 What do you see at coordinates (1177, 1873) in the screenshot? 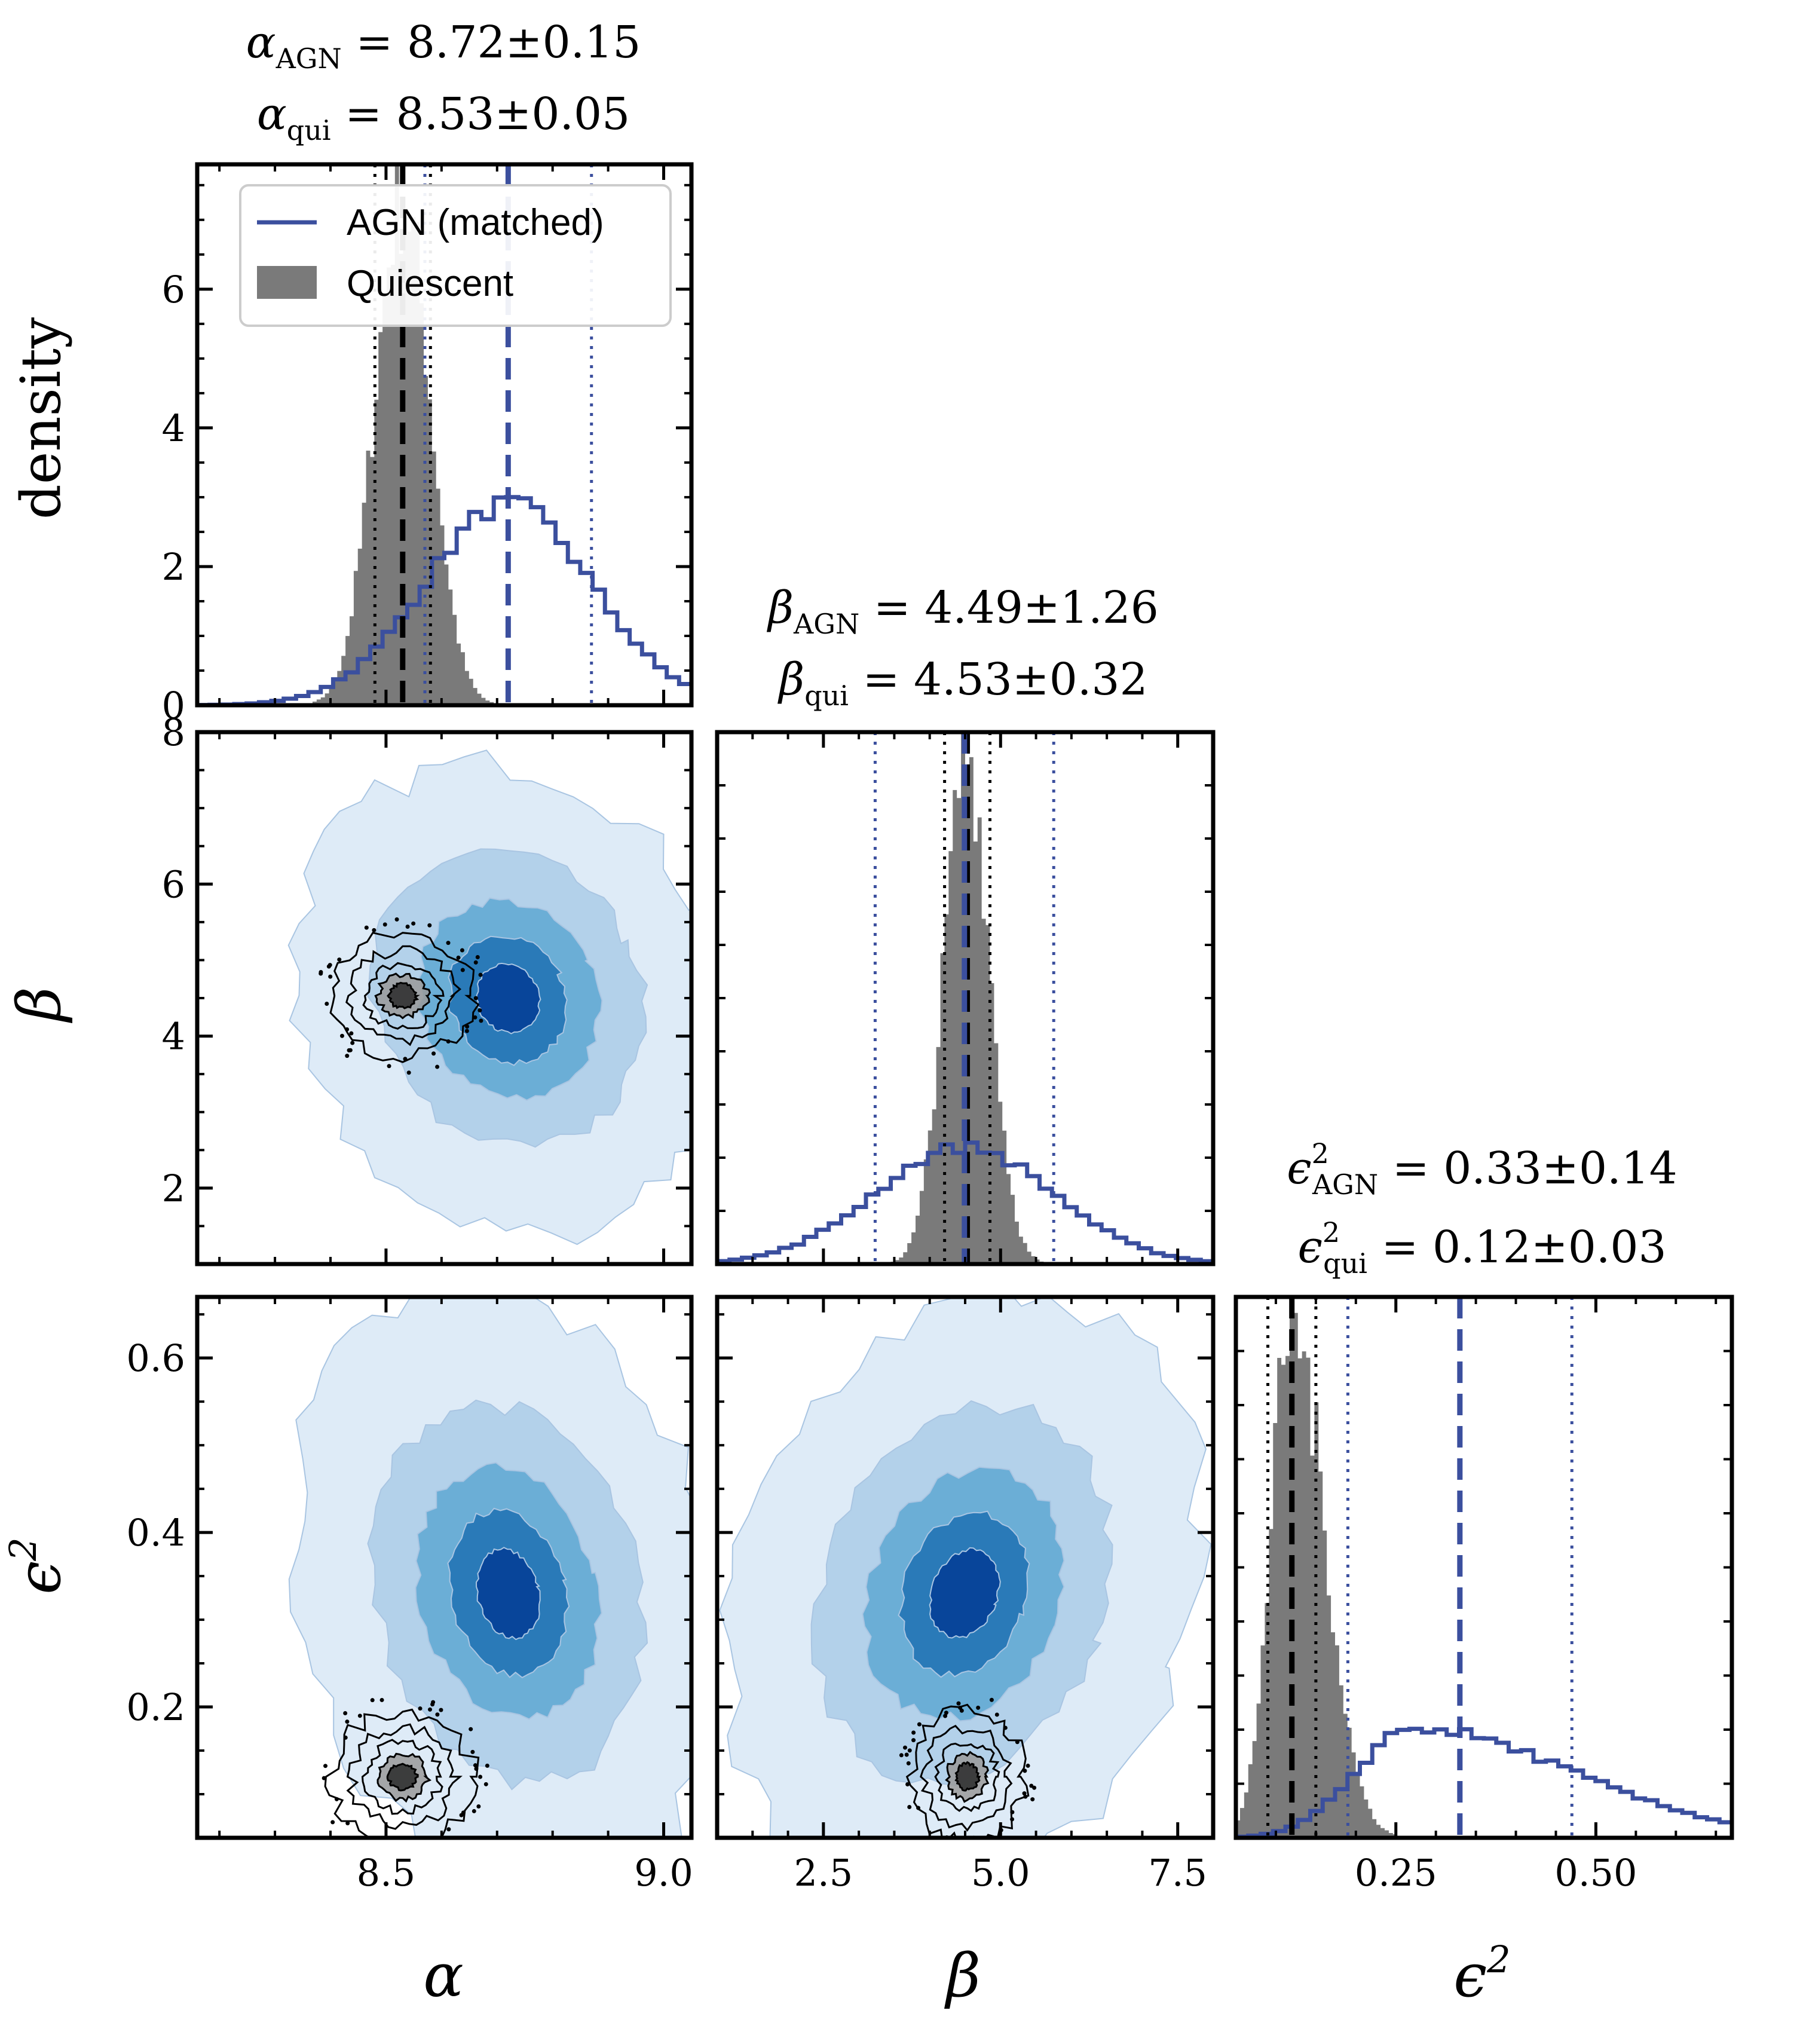
I see `beta-tick-label: 7.5` at bounding box center [1177, 1873].